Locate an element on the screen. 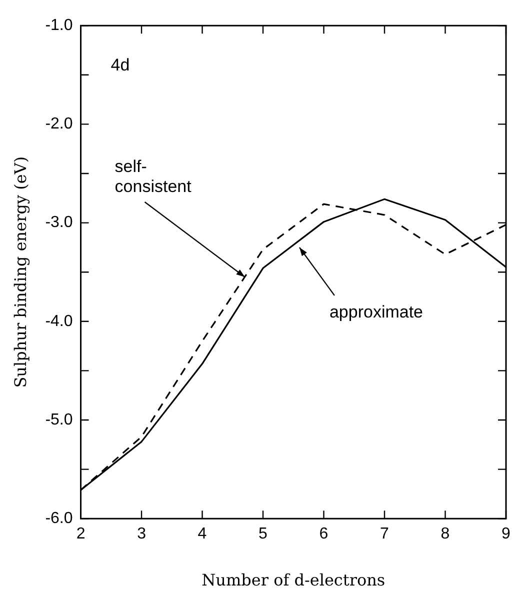 The image size is (526, 603). annotation: 4d is located at coordinates (120, 65).